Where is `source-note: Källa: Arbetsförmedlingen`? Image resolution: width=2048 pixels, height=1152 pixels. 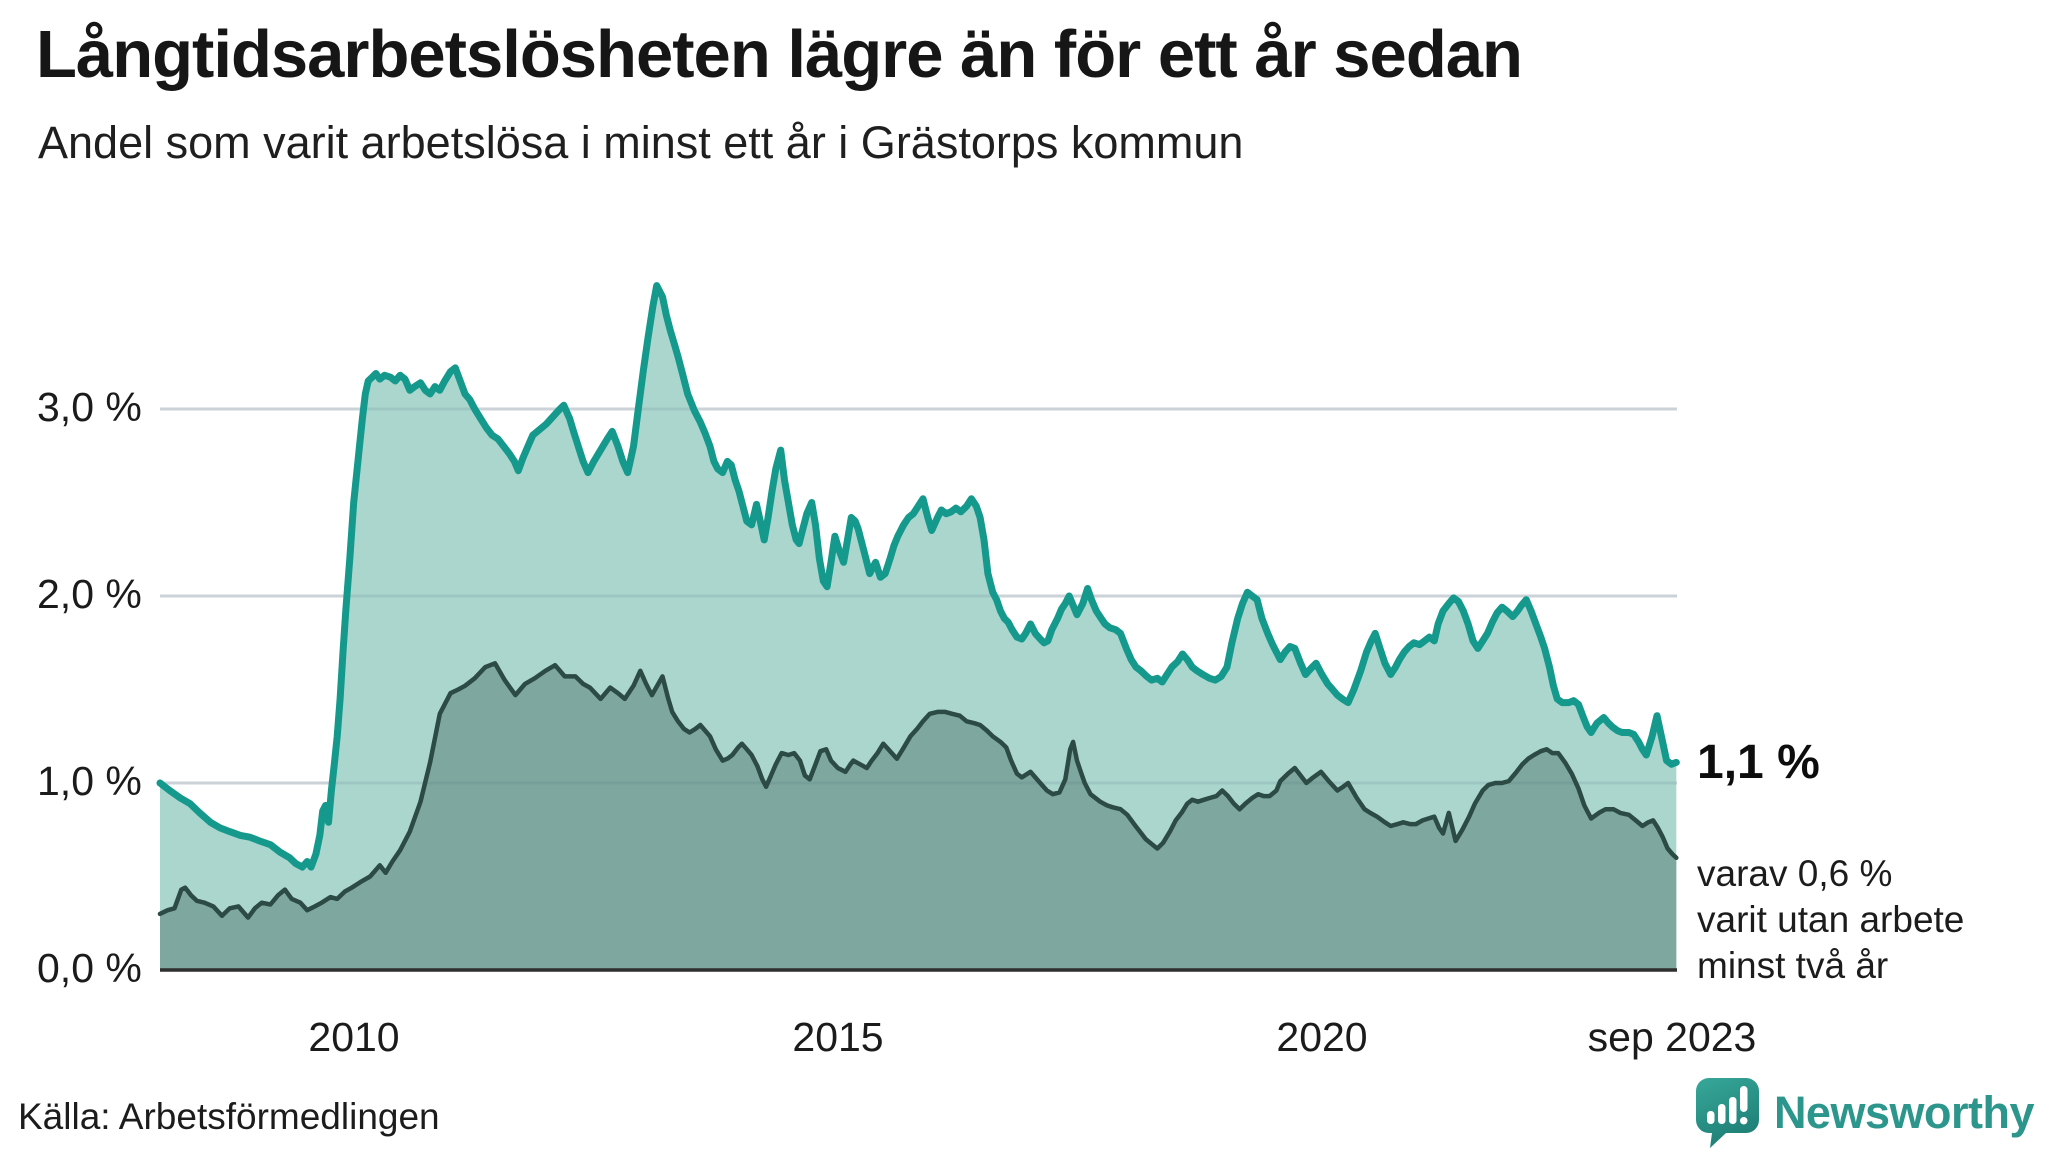
source-note: Källa: Arbetsförmedlingen is located at coordinates (229, 1116).